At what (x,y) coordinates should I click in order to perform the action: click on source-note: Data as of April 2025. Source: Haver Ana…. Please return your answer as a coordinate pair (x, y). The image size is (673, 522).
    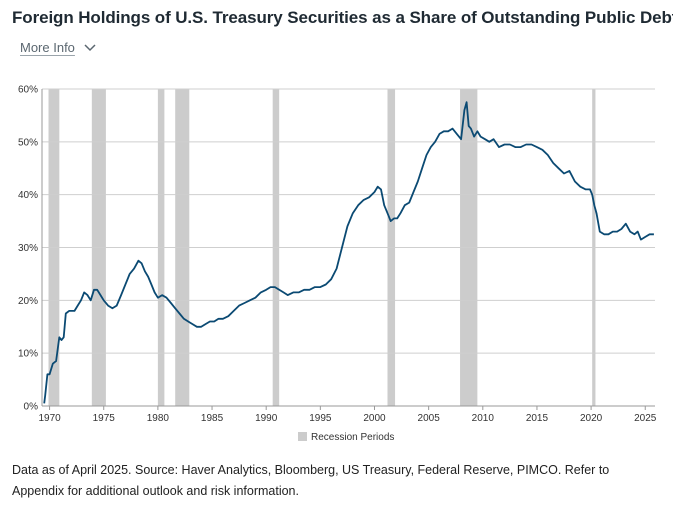
    Looking at the image, I should click on (311, 480).